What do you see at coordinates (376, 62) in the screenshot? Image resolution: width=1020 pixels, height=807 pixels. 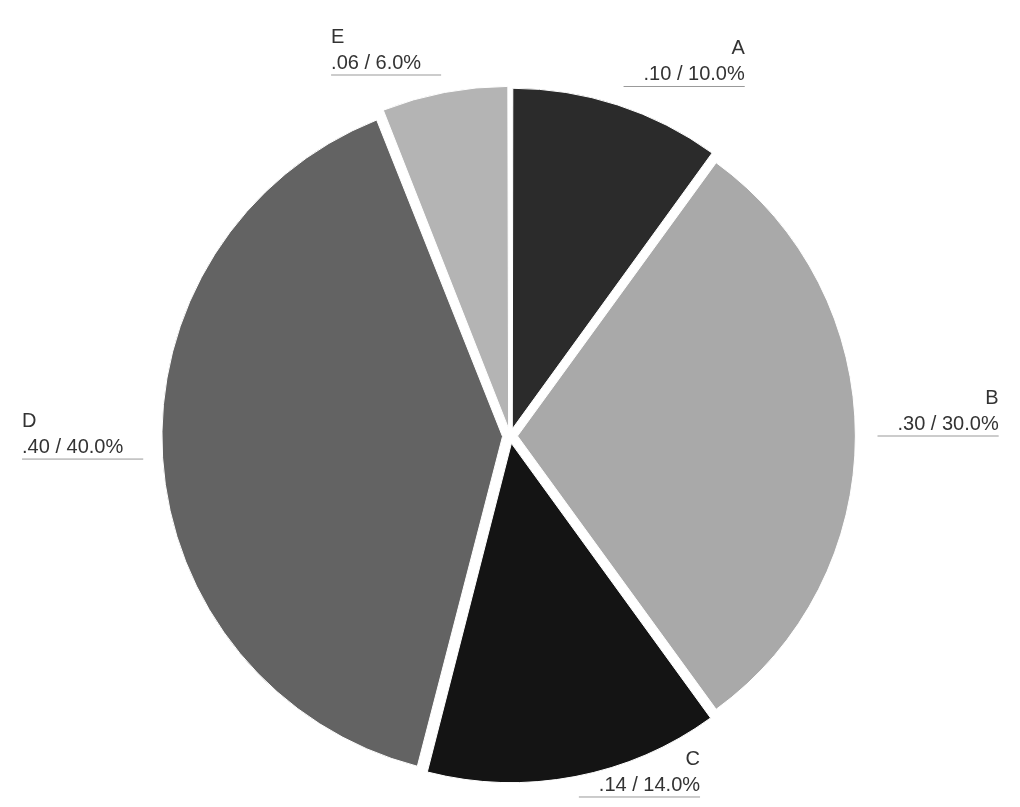 I see `data-label: .06 / 6.0%` at bounding box center [376, 62].